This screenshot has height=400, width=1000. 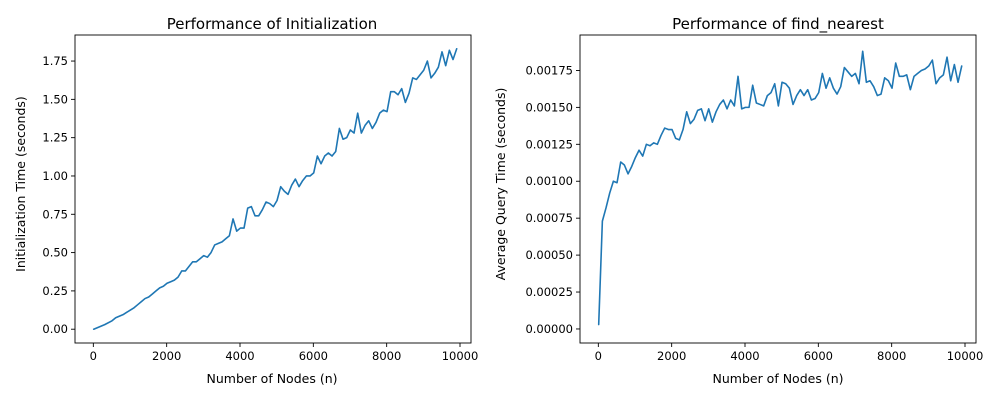 What do you see at coordinates (549, 292) in the screenshot?
I see `y-tick-label: 0.00025` at bounding box center [549, 292].